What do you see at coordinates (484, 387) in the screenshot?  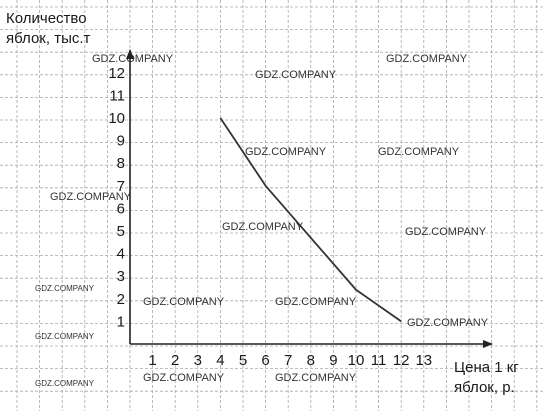 I see `x-axis-title-line2: яблок, р.` at bounding box center [484, 387].